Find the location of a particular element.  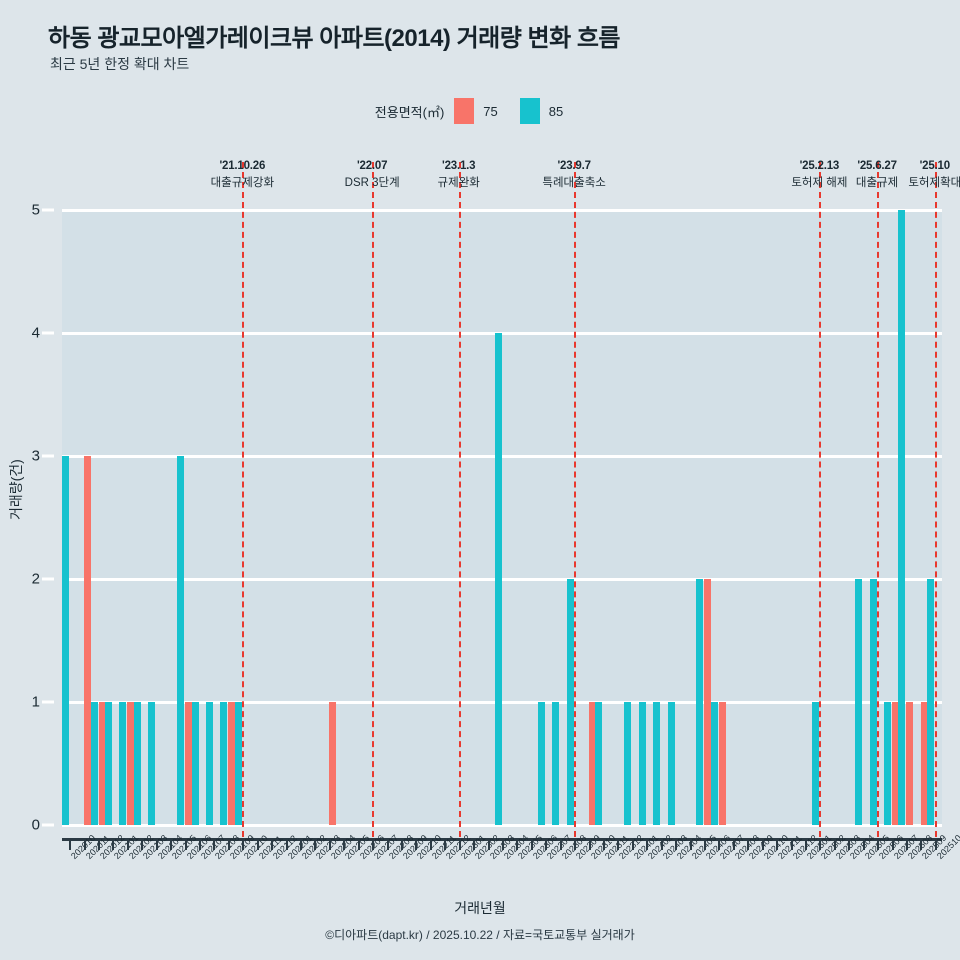

event-line is located at coordinates (935, 499).